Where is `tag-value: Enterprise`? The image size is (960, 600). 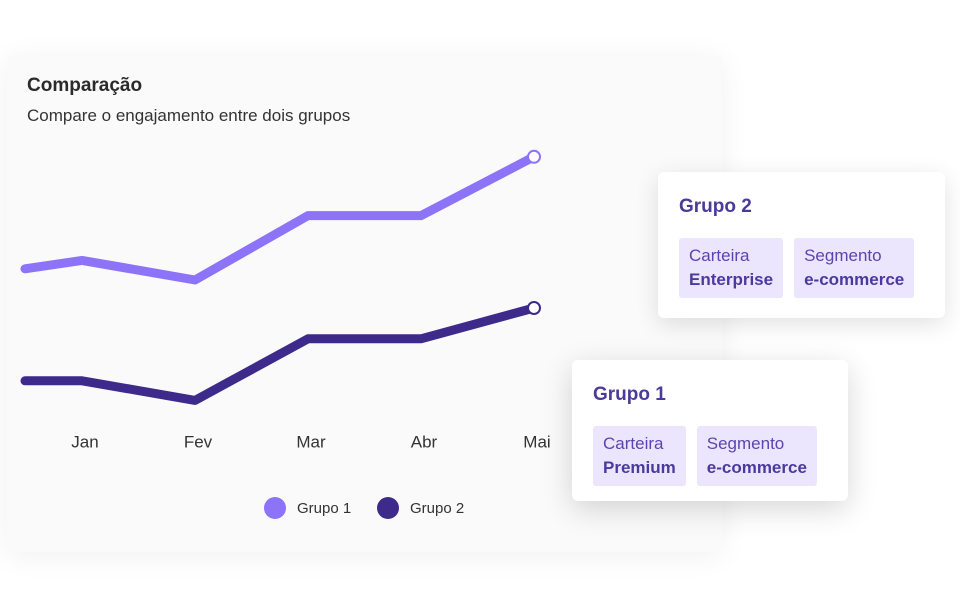 tag-value: Enterprise is located at coordinates (731, 279).